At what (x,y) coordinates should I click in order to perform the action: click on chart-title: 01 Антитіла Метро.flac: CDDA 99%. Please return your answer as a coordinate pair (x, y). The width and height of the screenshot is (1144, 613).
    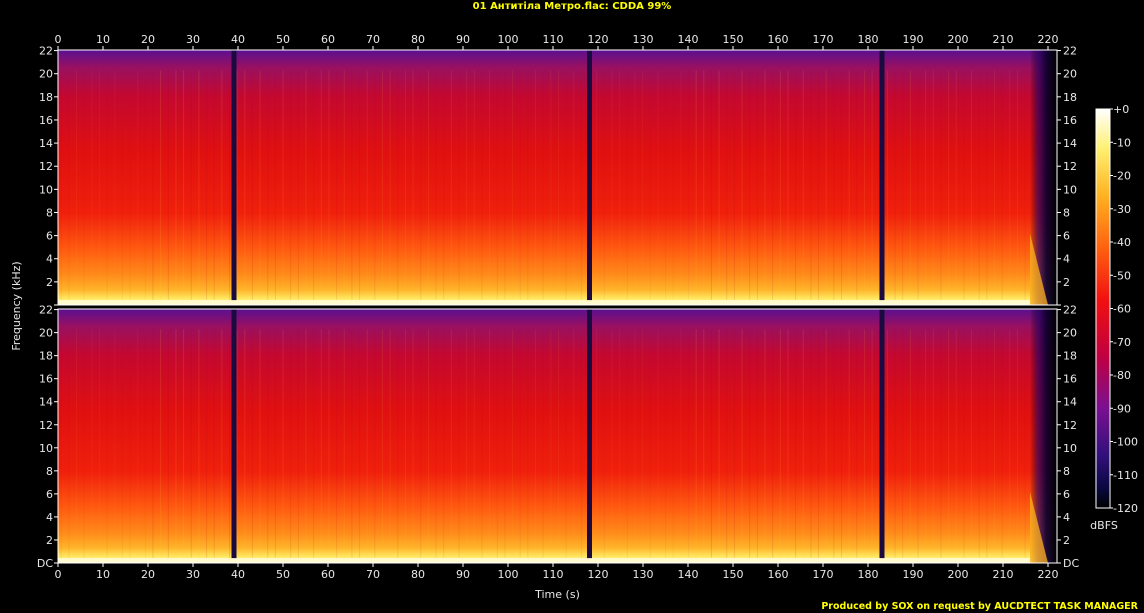
    Looking at the image, I should click on (572, 6).